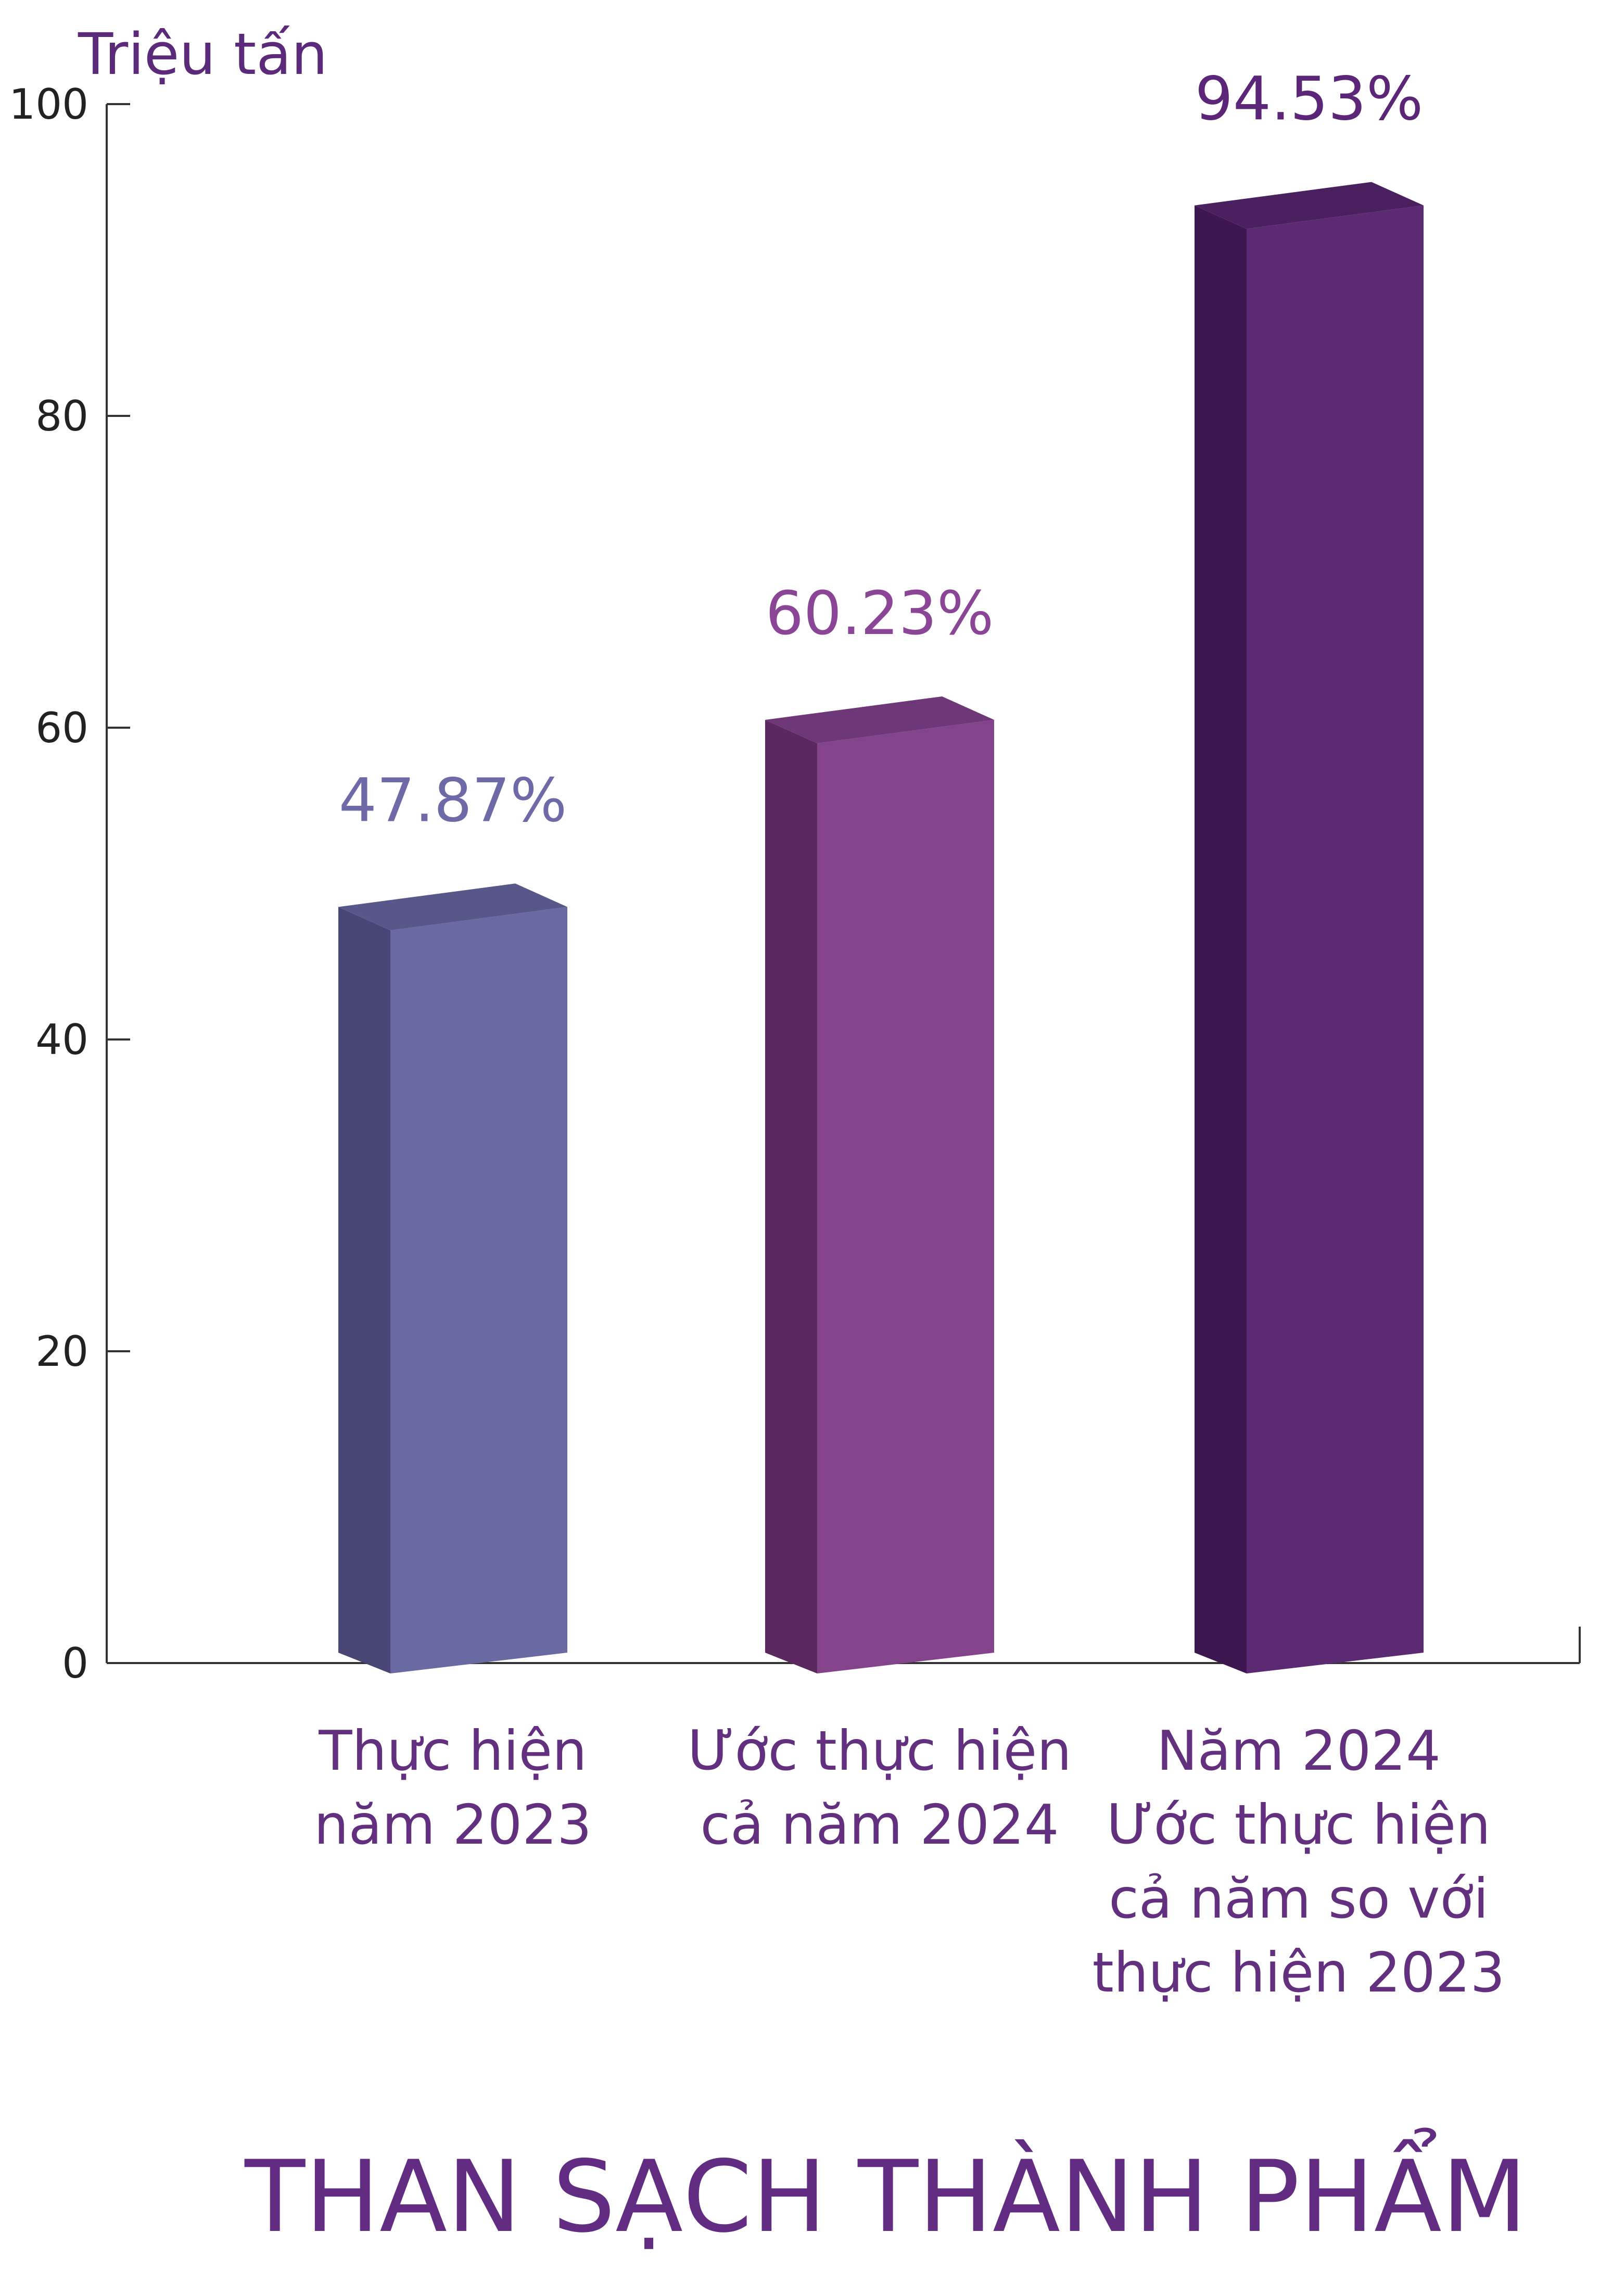 The image size is (1600, 2296). What do you see at coordinates (203, 54) in the screenshot?
I see `y-axis-unit-label: Triệu tấn` at bounding box center [203, 54].